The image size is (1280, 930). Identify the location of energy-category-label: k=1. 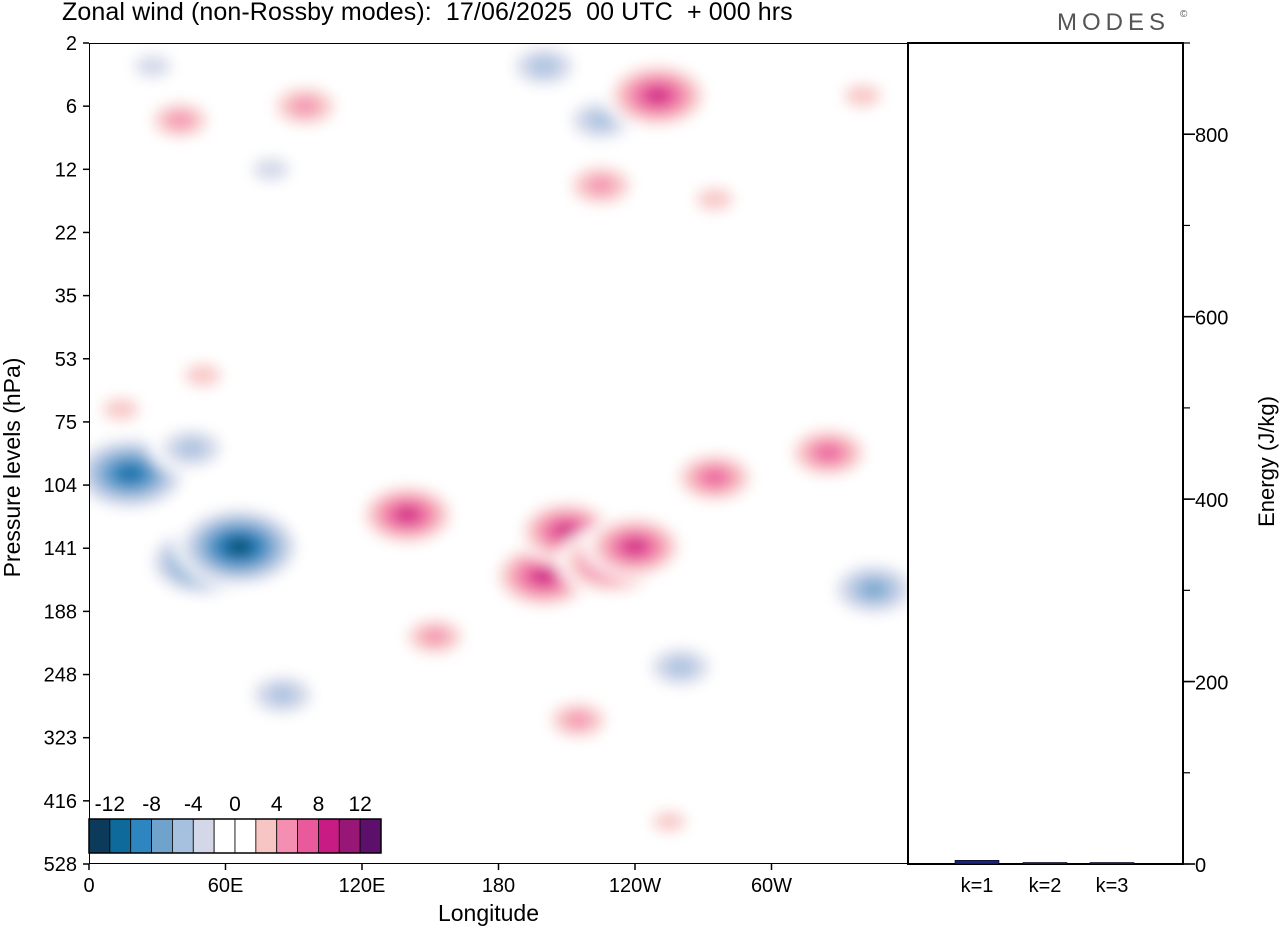
(977, 886).